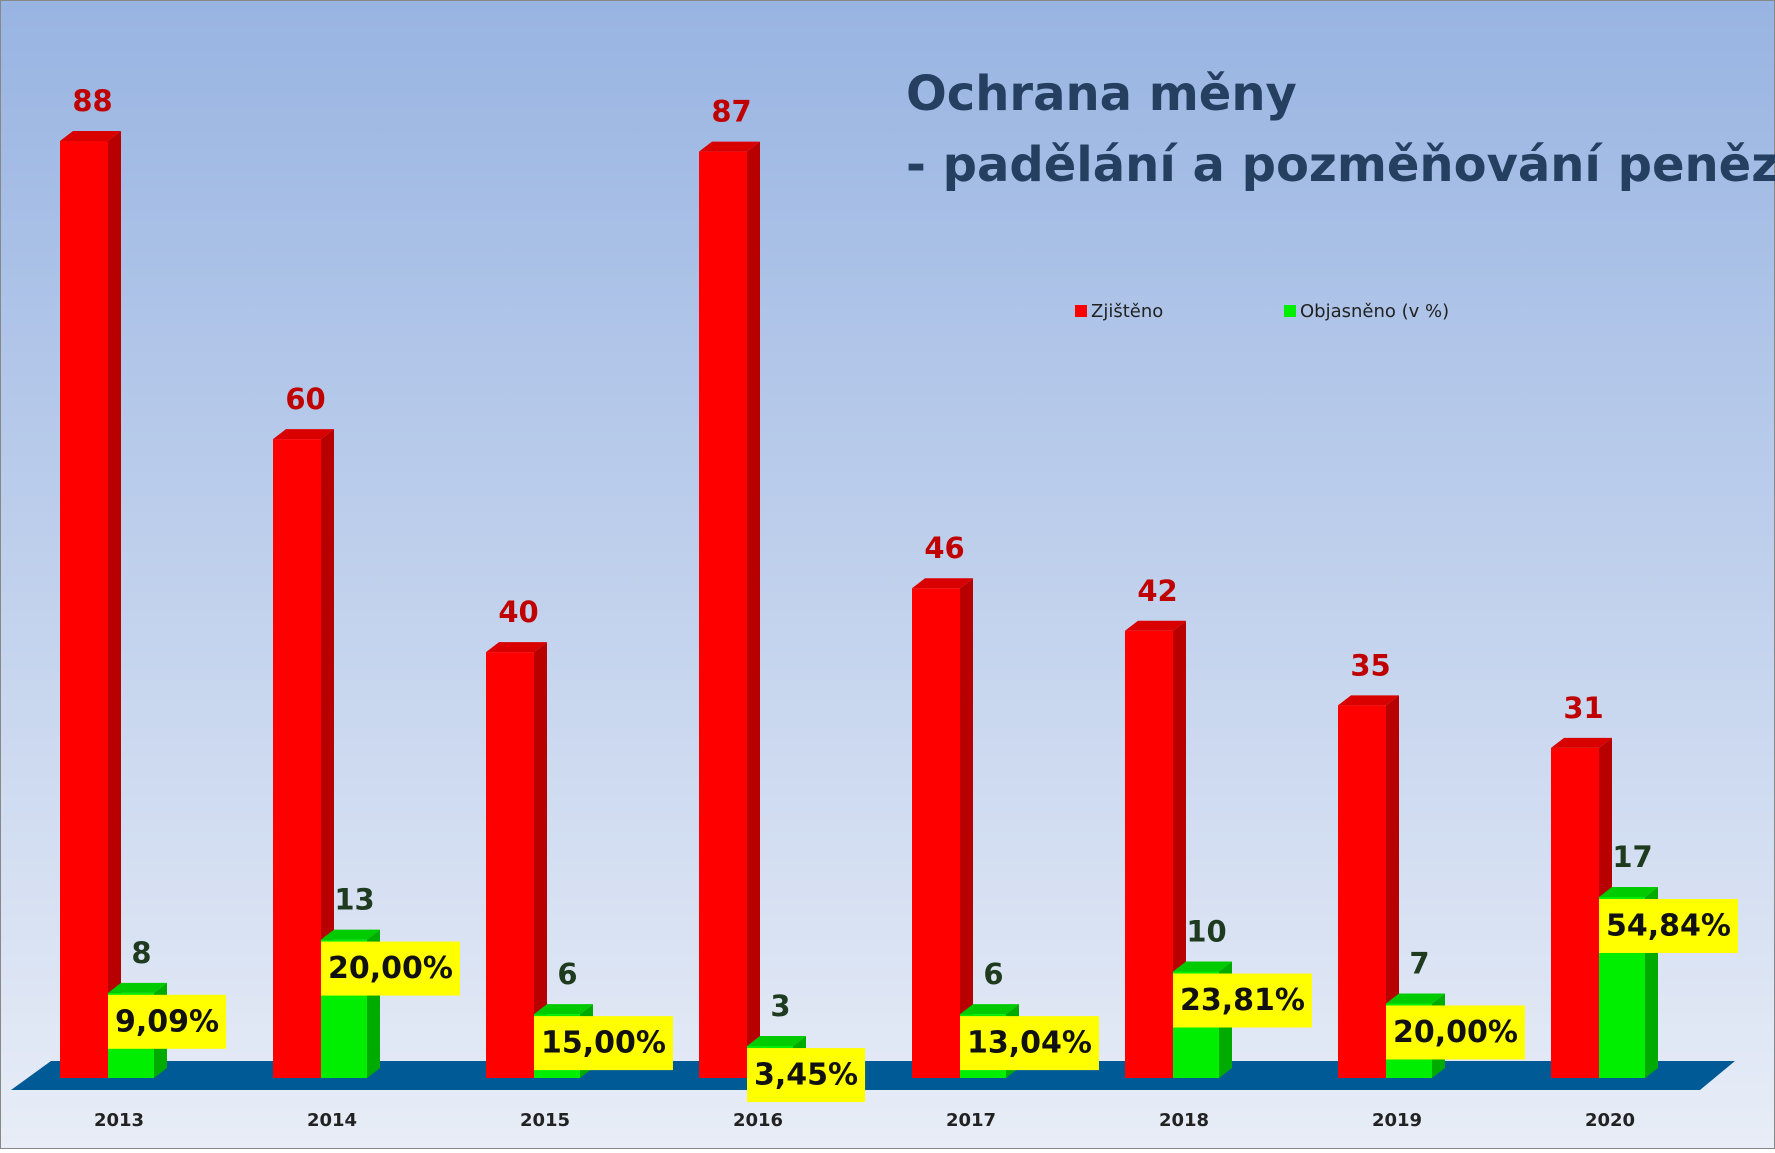 The image size is (1775, 1153). What do you see at coordinates (1184, 1120) in the screenshot?
I see `x-tick-label: 2018` at bounding box center [1184, 1120].